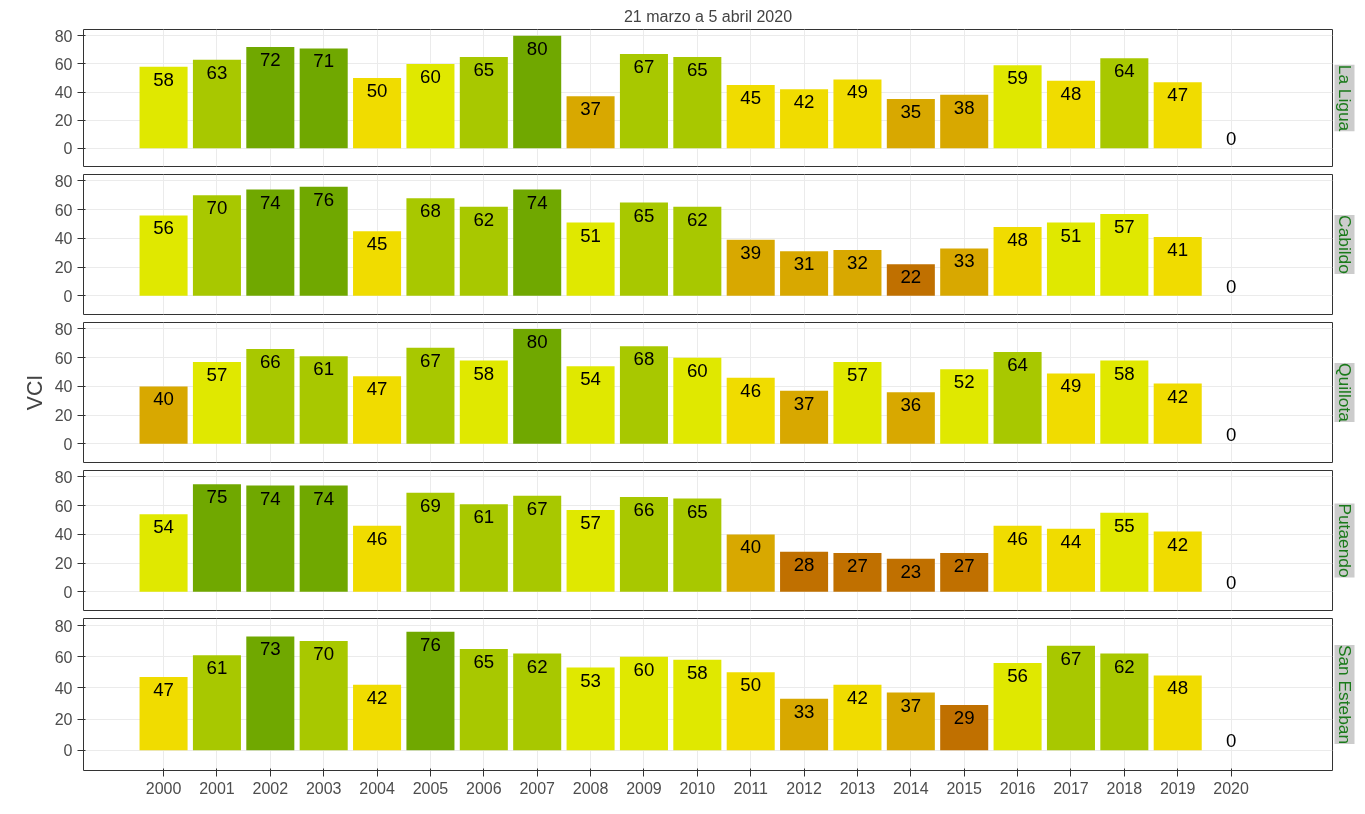 This screenshot has height=814, width=1365. Describe the element at coordinates (857, 788) in the screenshot. I see `x-tick-label: 2013` at that location.